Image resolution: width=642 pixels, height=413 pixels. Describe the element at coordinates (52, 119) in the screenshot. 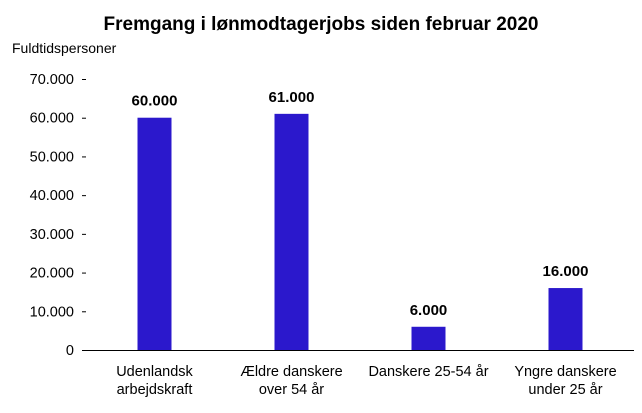

I see `y-tick-label: 60.000` at that location.